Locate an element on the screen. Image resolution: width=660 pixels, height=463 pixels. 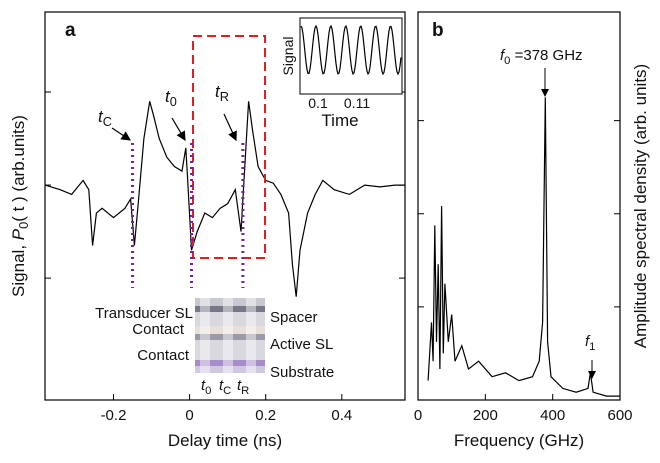
inset-tick-label: 0.1 is located at coordinates (318, 103).